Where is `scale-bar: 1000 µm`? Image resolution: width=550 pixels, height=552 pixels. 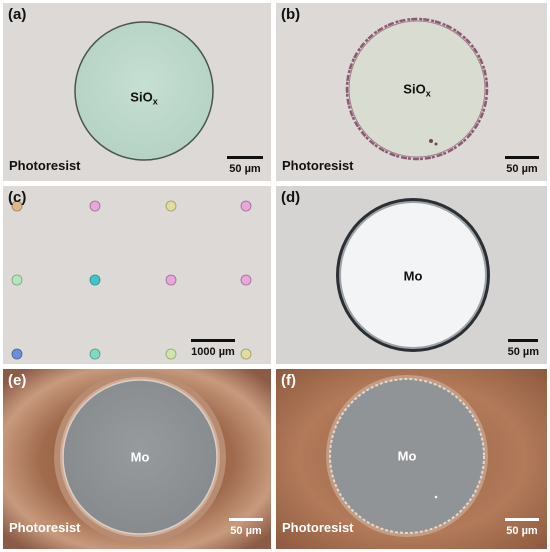
scale-bar: 1000 µm is located at coordinates (213, 348).